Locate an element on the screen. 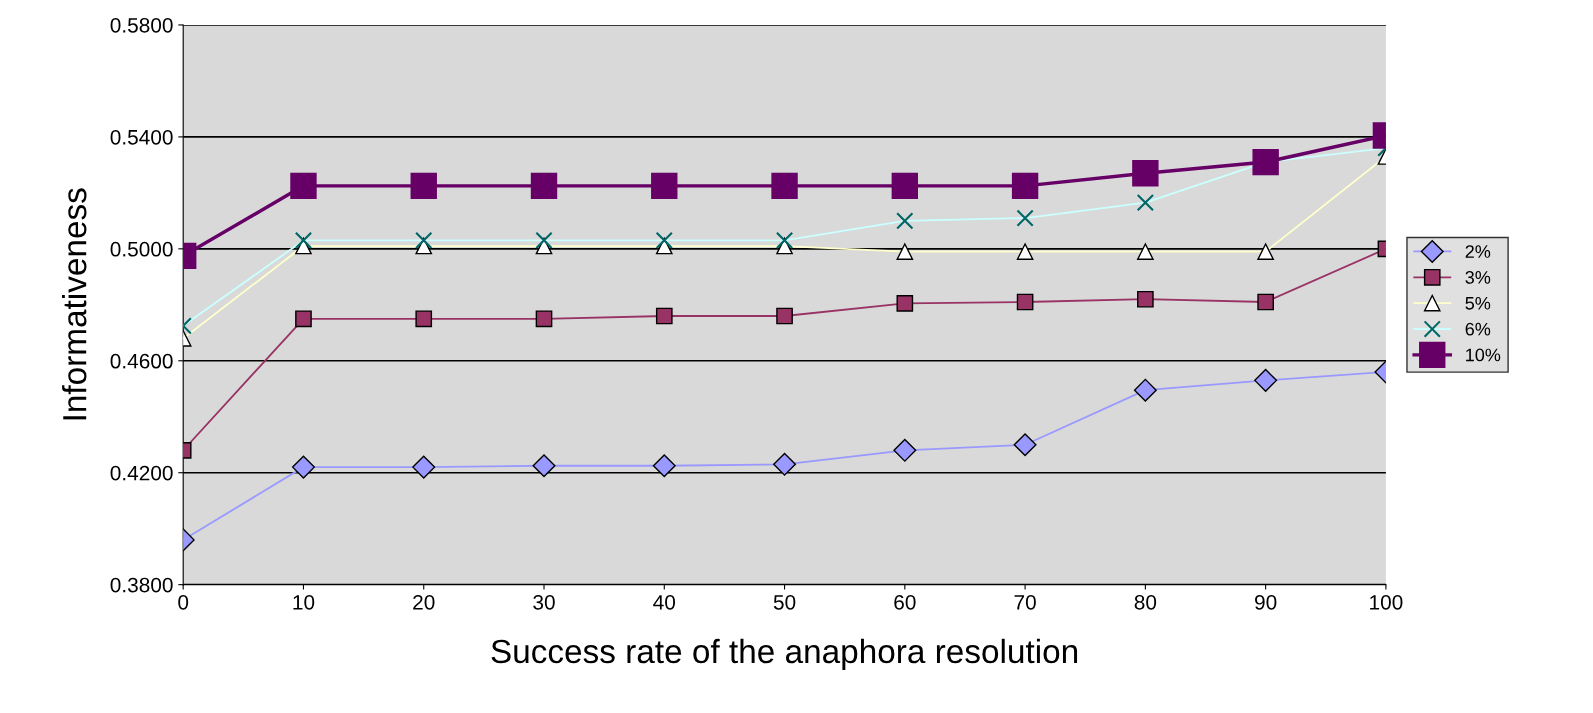  legend-label: 6% is located at coordinates (1478, 329).